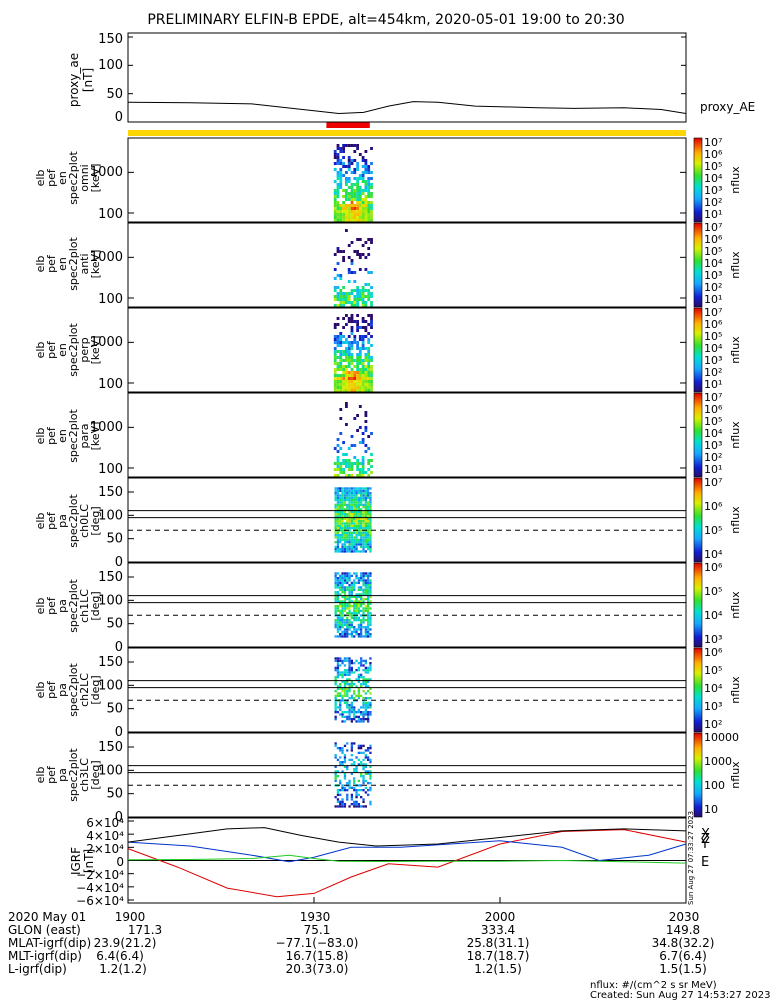 The width and height of the screenshot is (775, 1000). Describe the element at coordinates (51, 605) in the screenshot. I see `pa-ch1-ylabel-2: pef` at that location.